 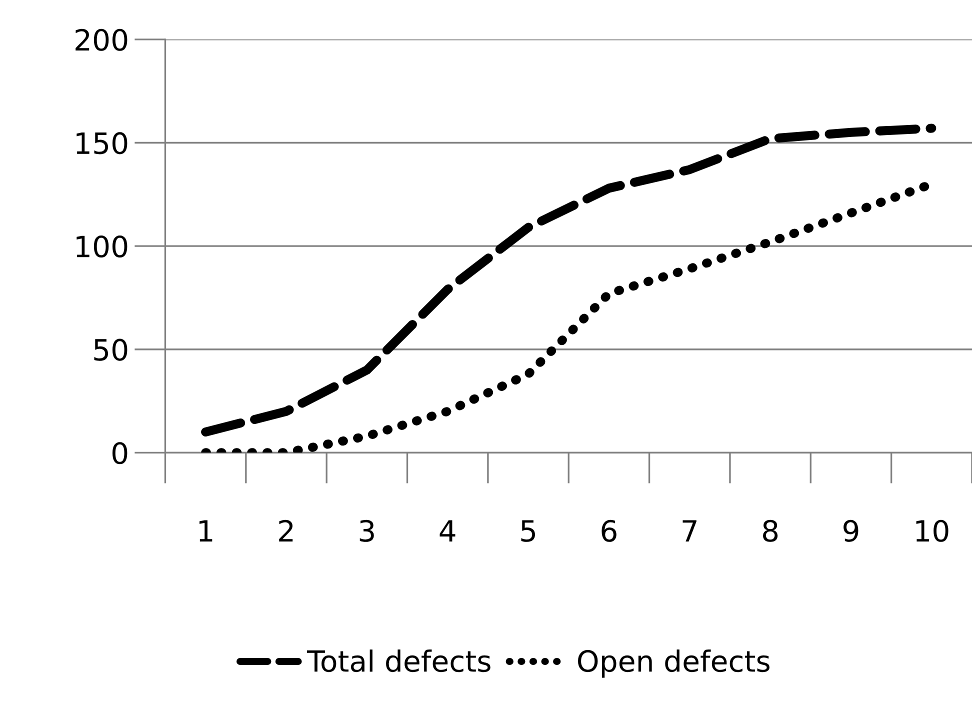 What do you see at coordinates (111, 349) in the screenshot?
I see `y-tick-label: 50` at bounding box center [111, 349].